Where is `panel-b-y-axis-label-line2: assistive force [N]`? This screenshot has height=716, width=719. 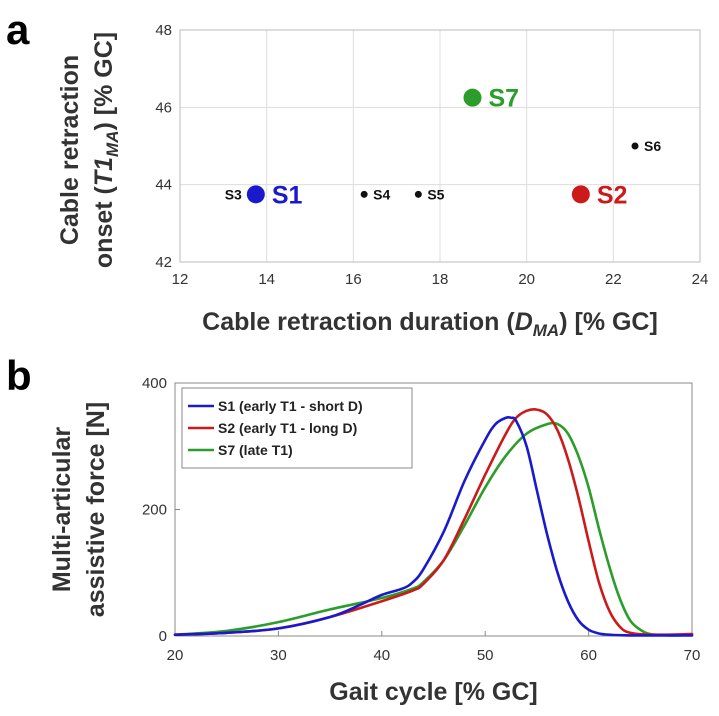 panel-b-y-axis-label-line2: assistive force [N] is located at coordinates (96, 509).